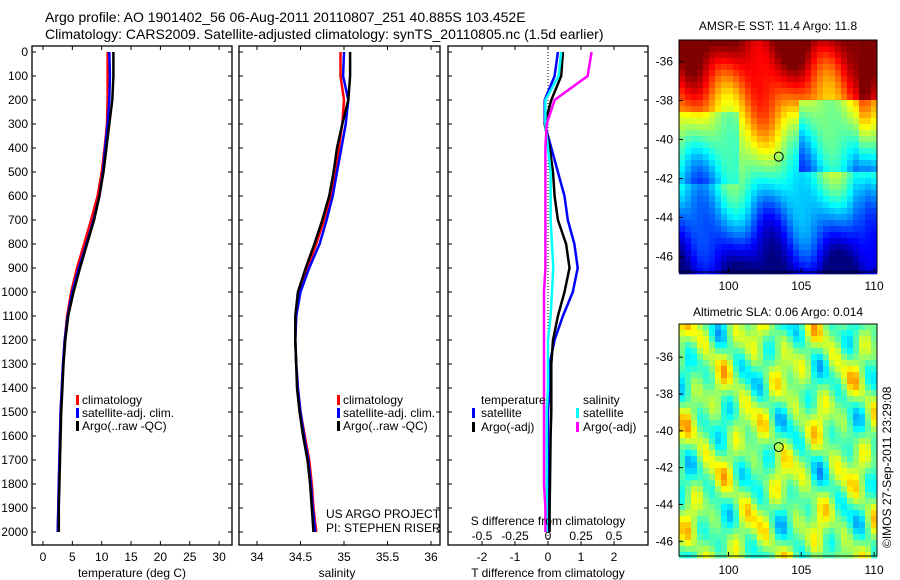 This screenshot has height=580, width=900. Describe the element at coordinates (601, 400) in the screenshot. I see `legend-salinity-header: salinity` at that location.